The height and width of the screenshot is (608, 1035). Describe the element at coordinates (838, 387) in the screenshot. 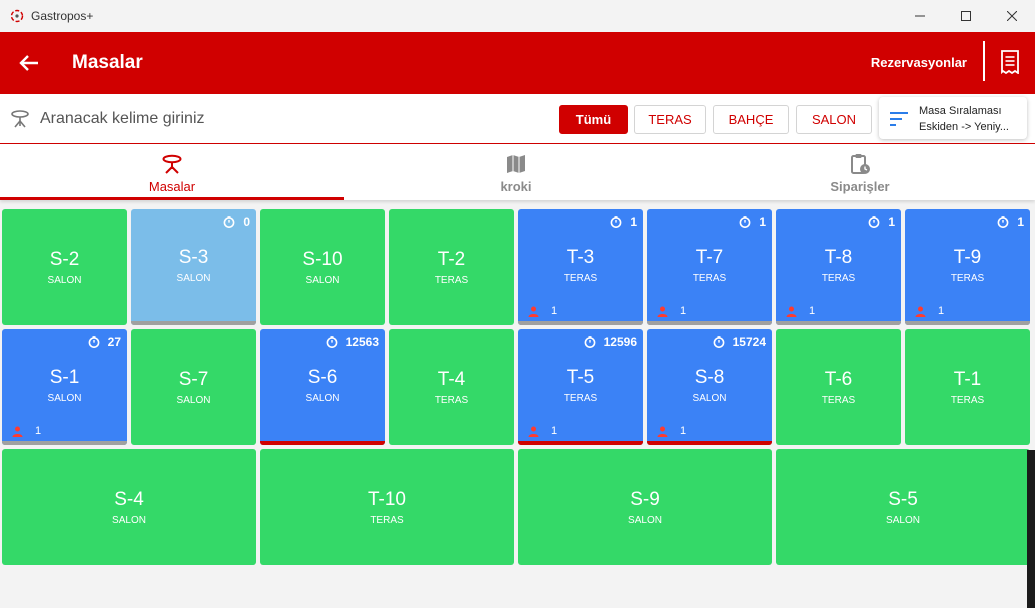

I see `table-tile: T-6 TERAS` at that location.